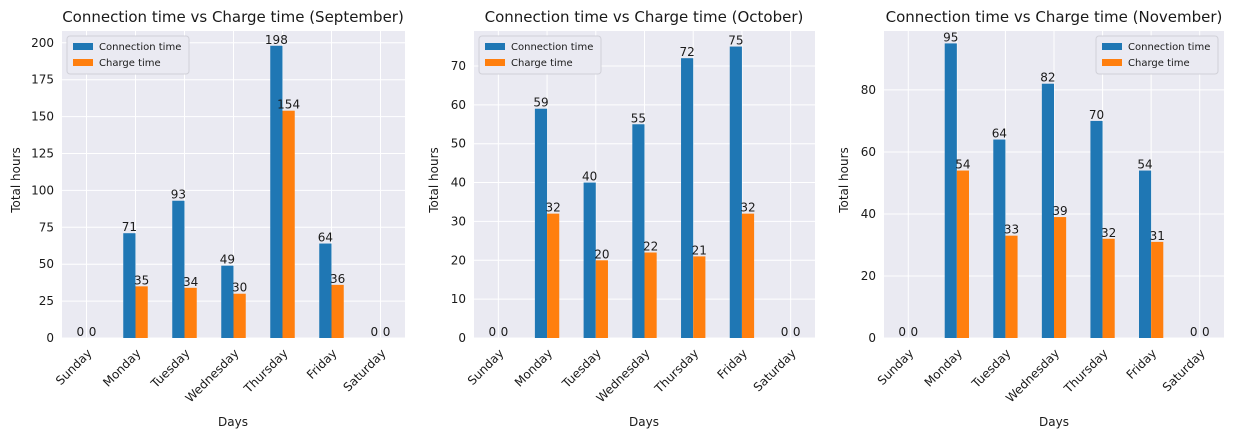 This screenshot has width=1235, height=439. What do you see at coordinates (1047, 78) in the screenshot?
I see `data-label: 82` at bounding box center [1047, 78].